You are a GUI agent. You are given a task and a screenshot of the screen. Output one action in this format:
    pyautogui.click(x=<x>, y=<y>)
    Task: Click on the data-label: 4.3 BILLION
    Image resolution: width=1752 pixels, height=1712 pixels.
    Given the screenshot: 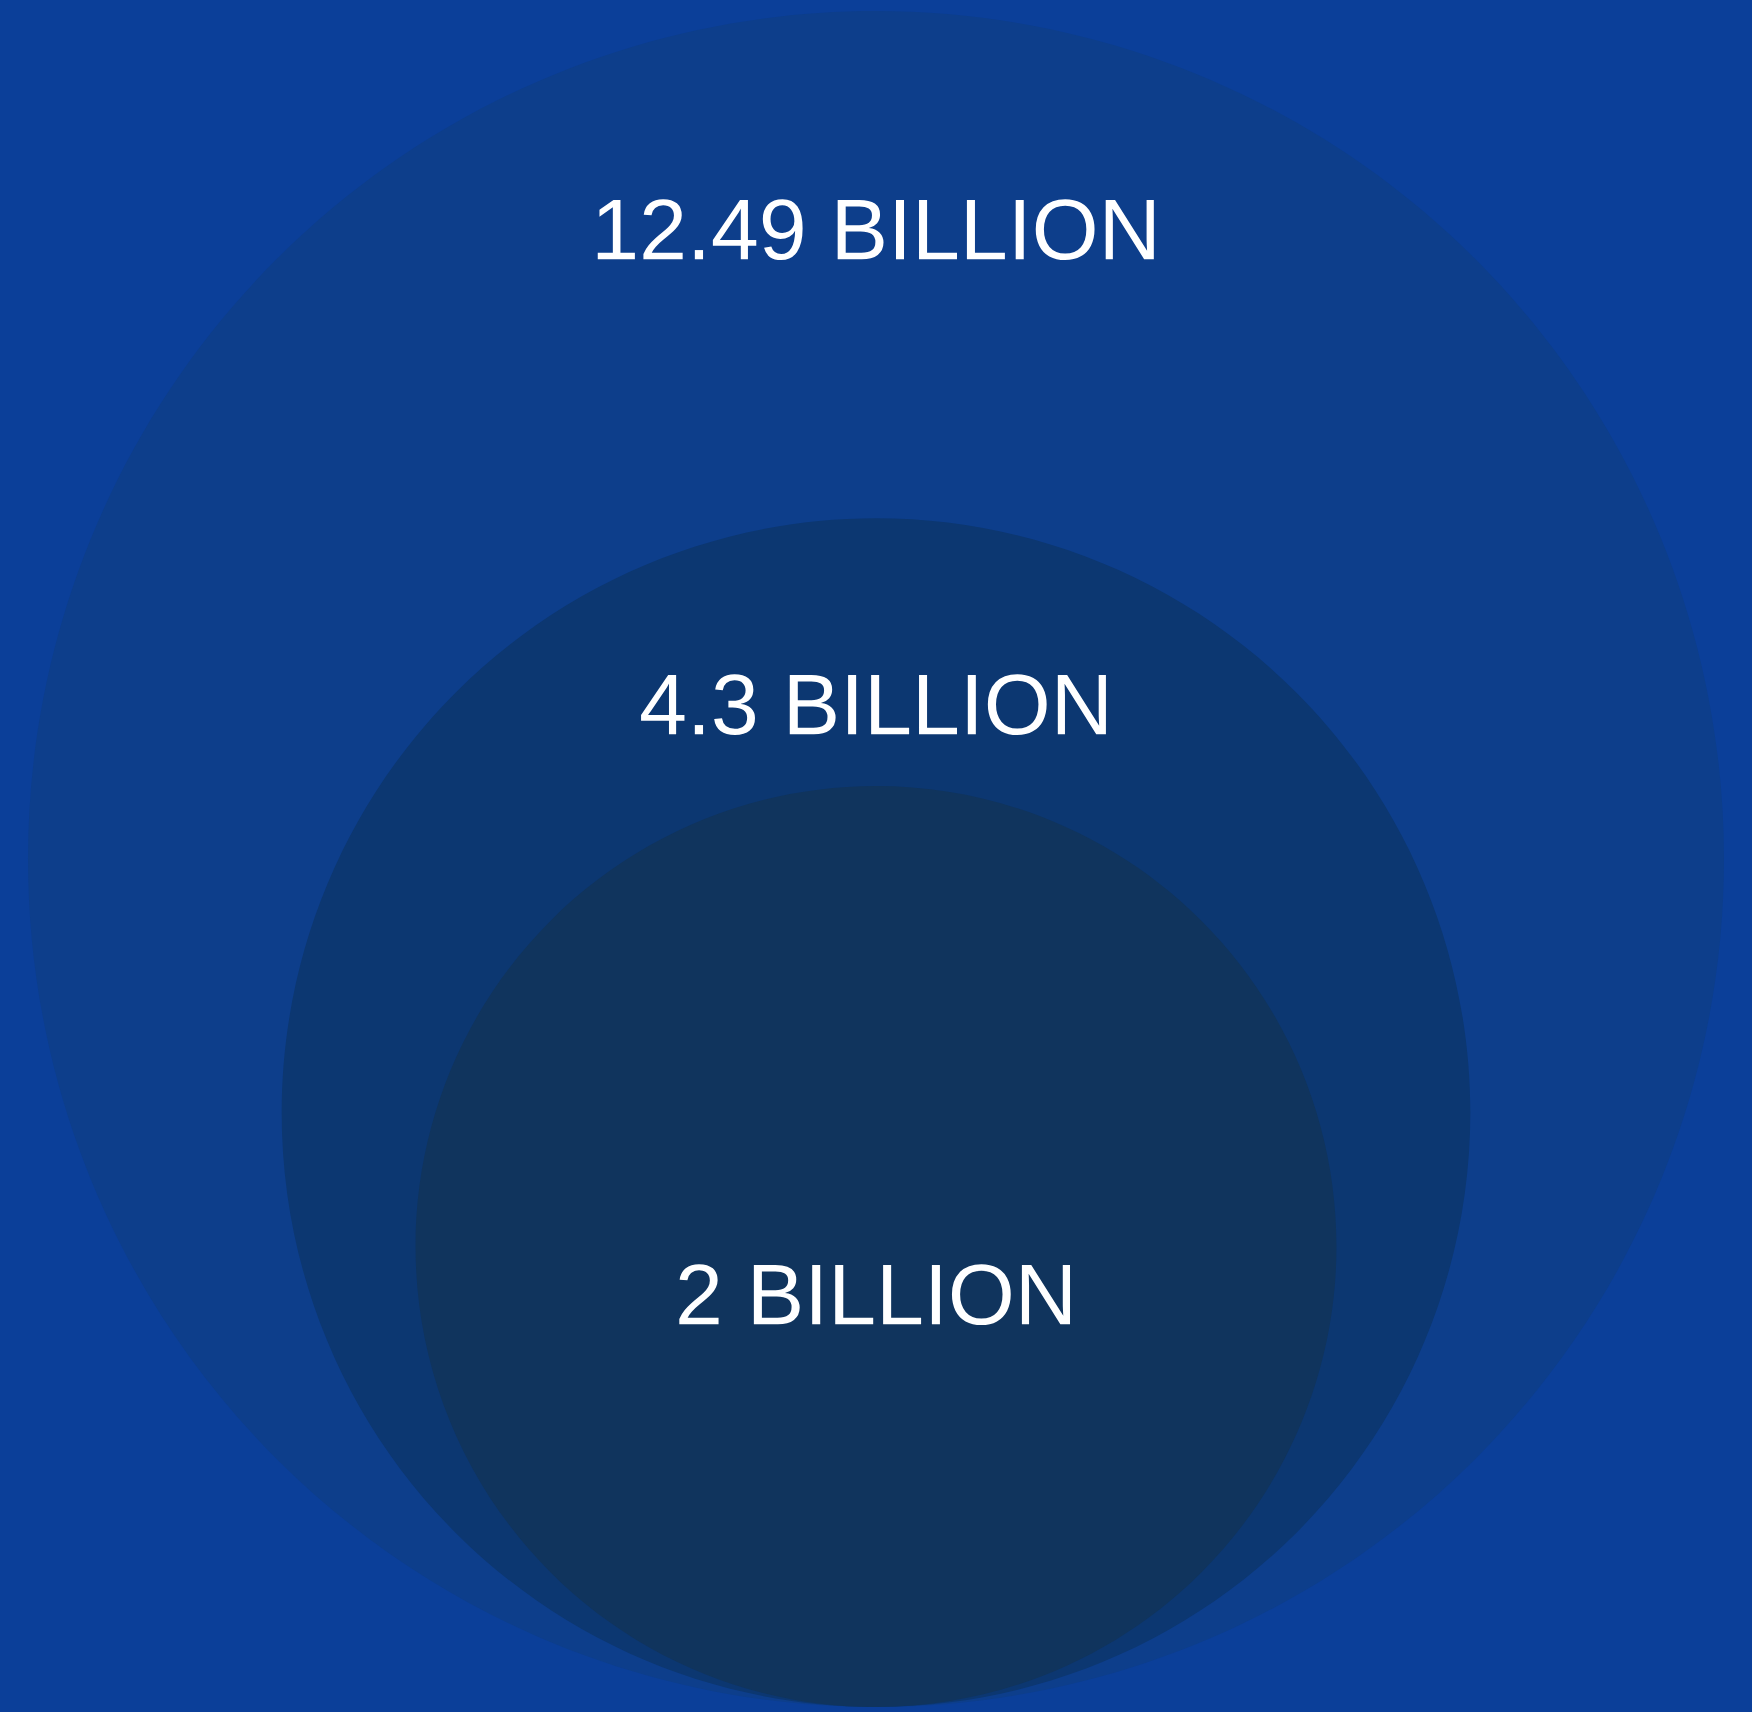 What is the action you would take?
    pyautogui.click(x=873, y=705)
    